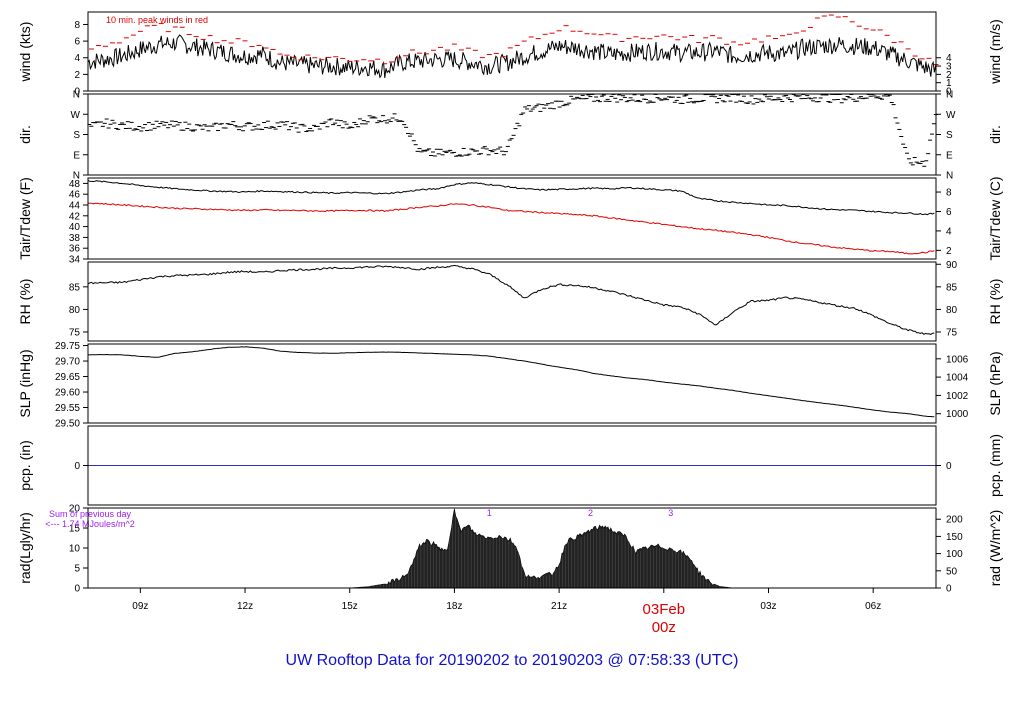 This screenshot has height=705, width=1024. I want to click on left-tick-label: 10, so click(75, 549).